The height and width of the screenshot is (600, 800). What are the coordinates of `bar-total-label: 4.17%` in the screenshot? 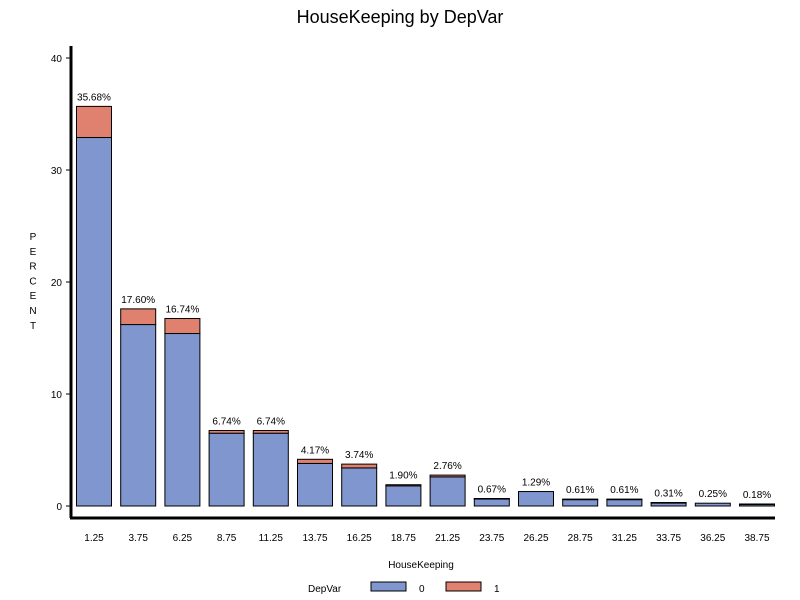 It's located at (315, 450).